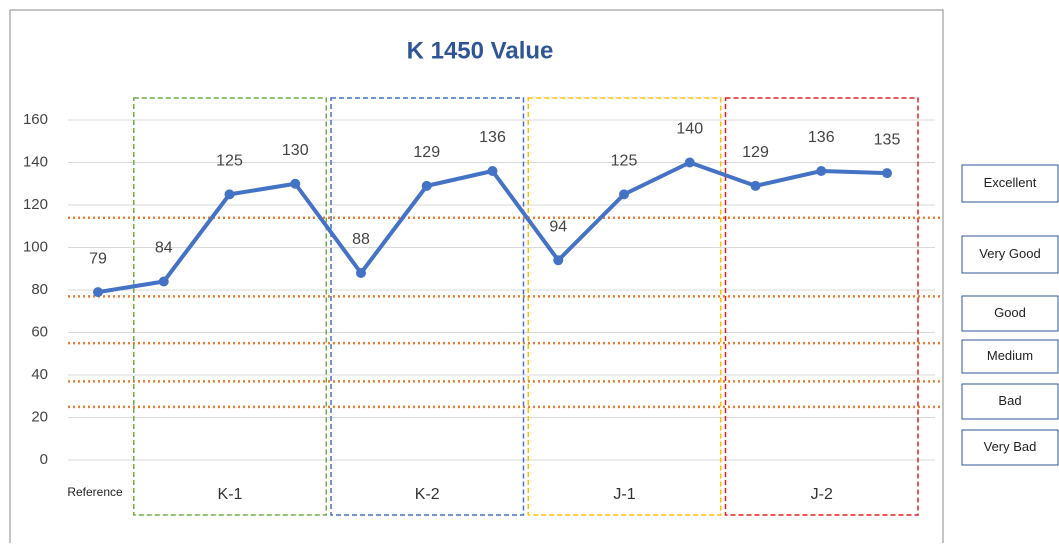 Image resolution: width=1059 pixels, height=548 pixels. Describe the element at coordinates (689, 129) in the screenshot. I see `data-label: 140` at that location.